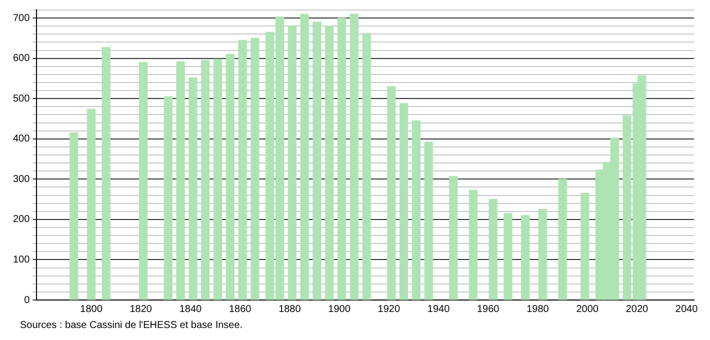 The image size is (710, 340). What do you see at coordinates (290, 309) in the screenshot?
I see `x-tick-label: 1880` at bounding box center [290, 309].